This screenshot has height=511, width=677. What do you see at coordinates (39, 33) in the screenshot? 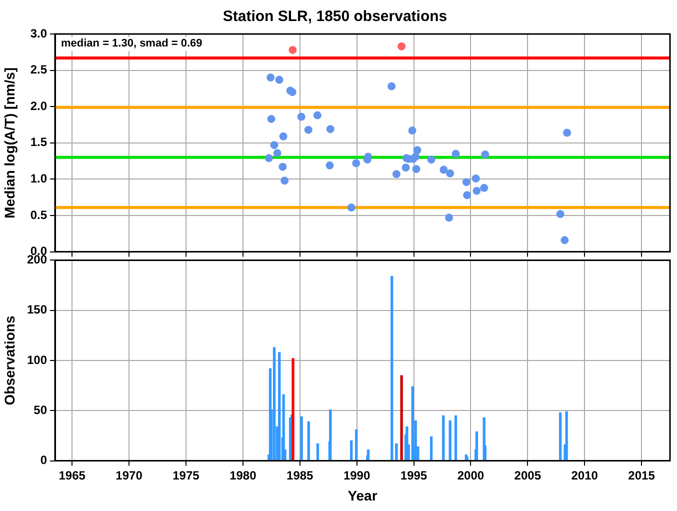
I see `y-tick-label: 3.0` at bounding box center [39, 33].